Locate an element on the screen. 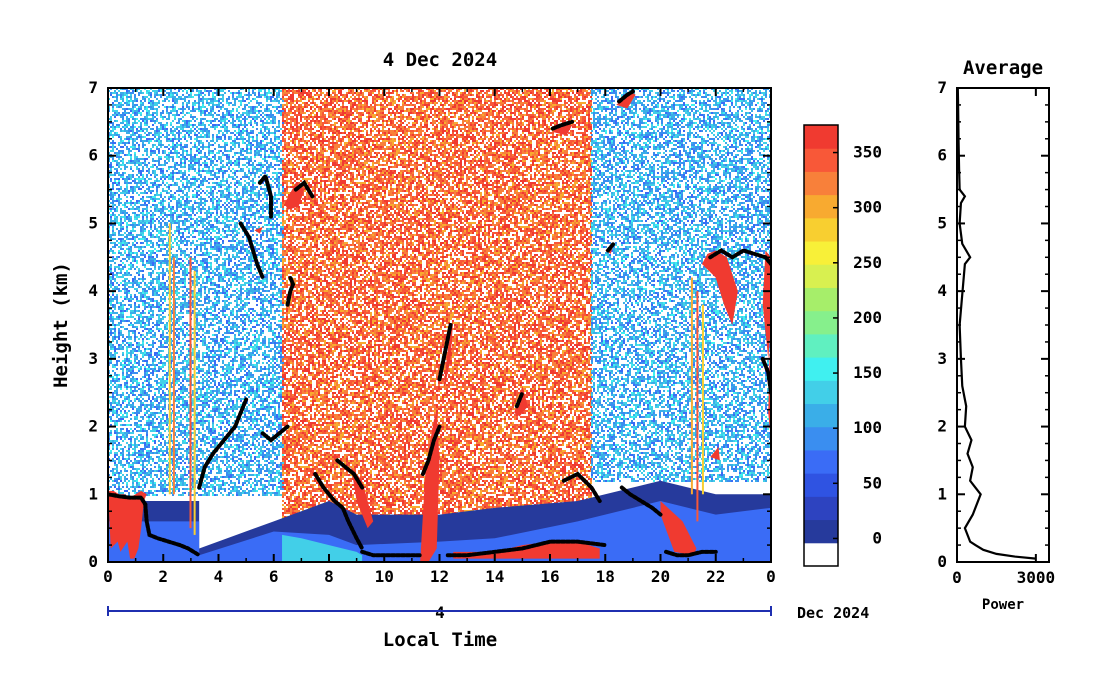 This screenshot has height=699, width=1117. date-day-label: 4 is located at coordinates (440, 612).